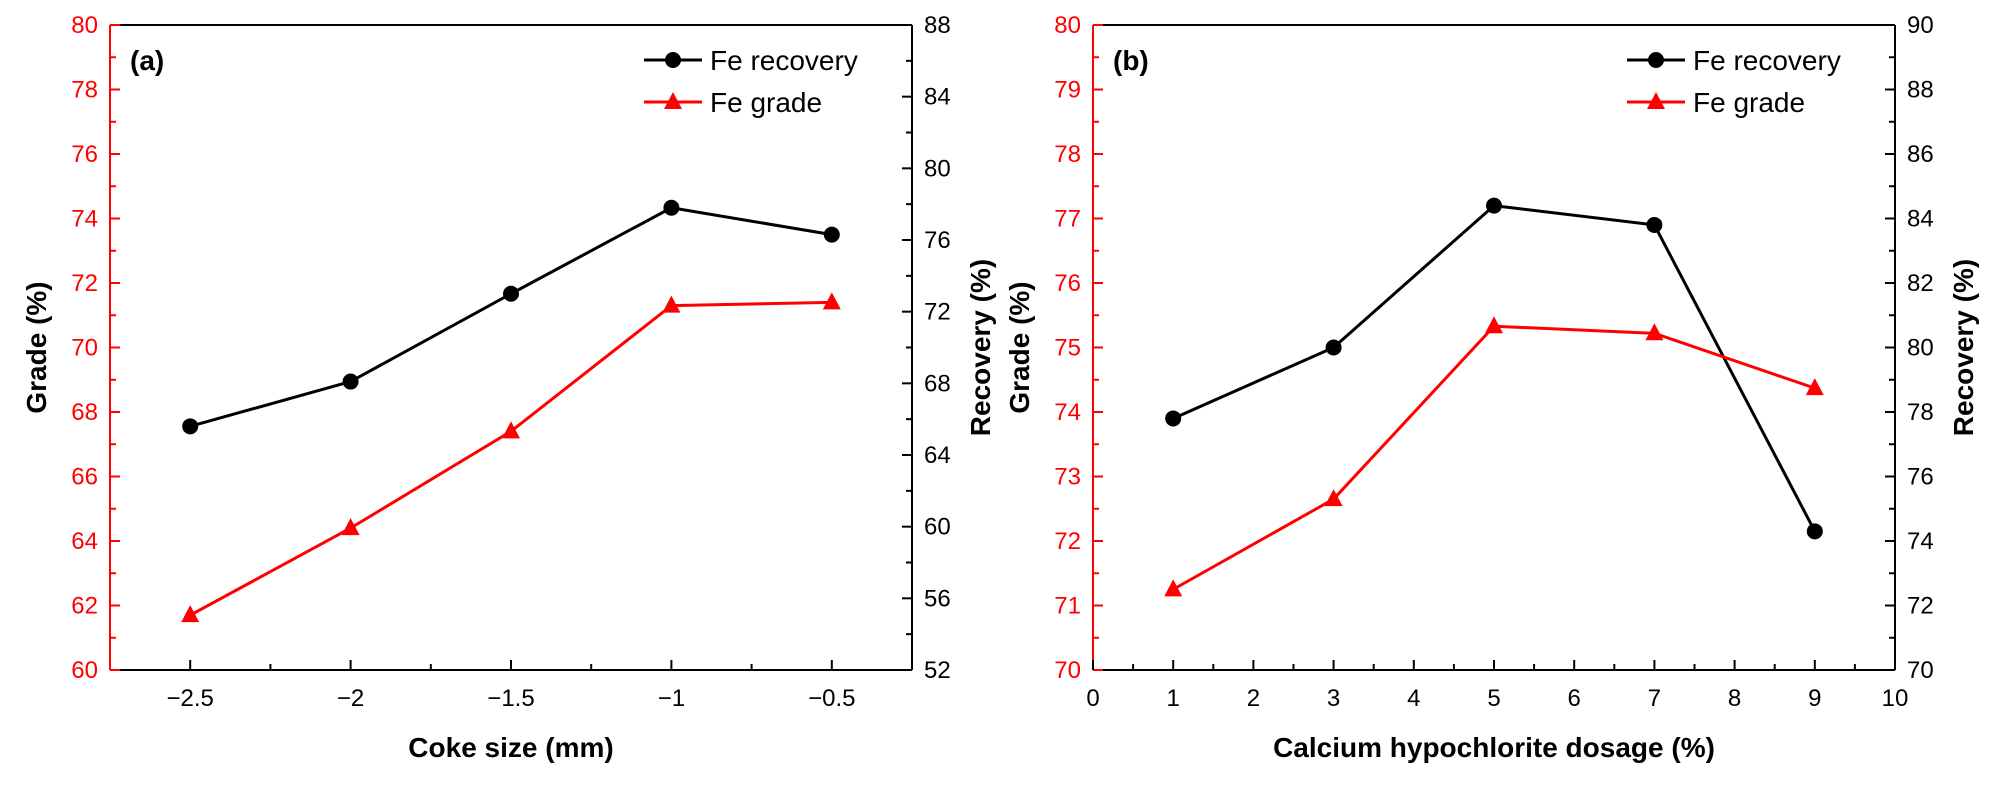 This screenshot has width=1999, height=786. What do you see at coordinates (1067, 25) in the screenshot?
I see `panel-b-left-tick-label: 80` at bounding box center [1067, 25].